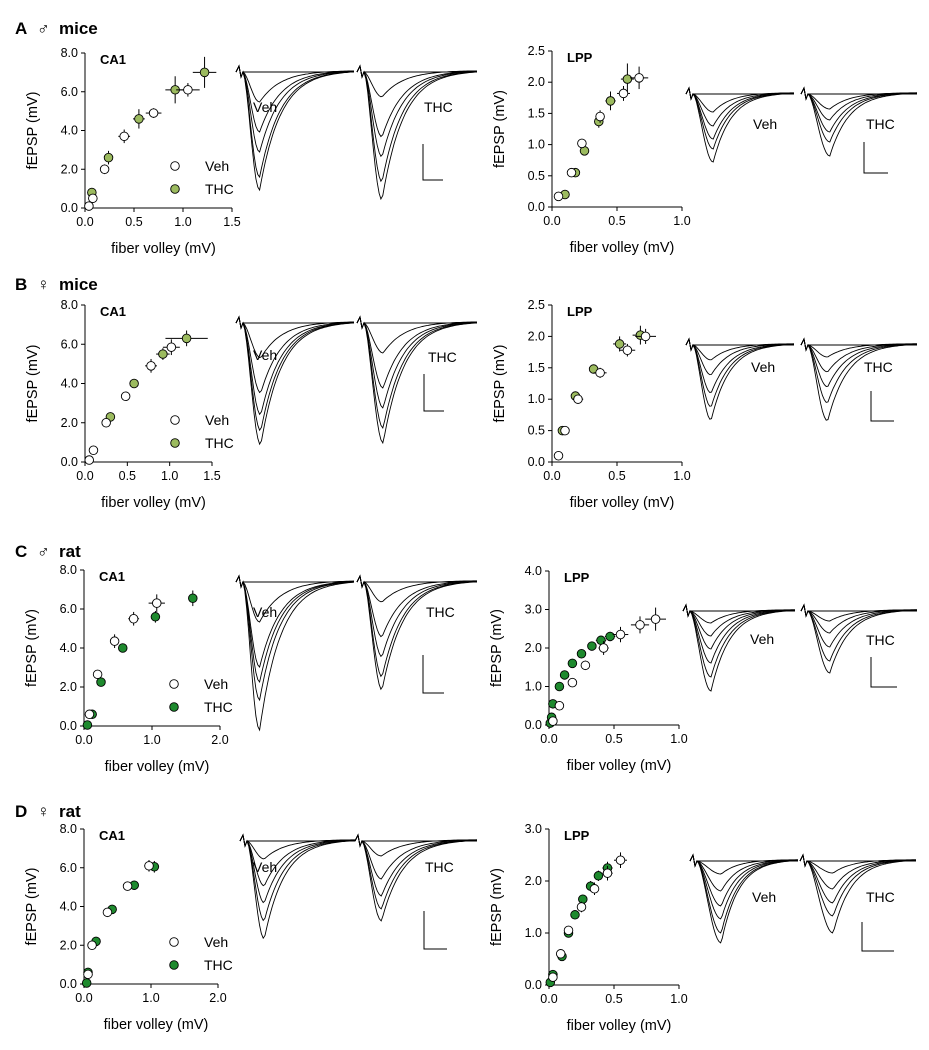 Image resolution: width=929 pixels, height=1050 pixels. I want to click on sex-symbol-female: ♀, so click(43, 284).